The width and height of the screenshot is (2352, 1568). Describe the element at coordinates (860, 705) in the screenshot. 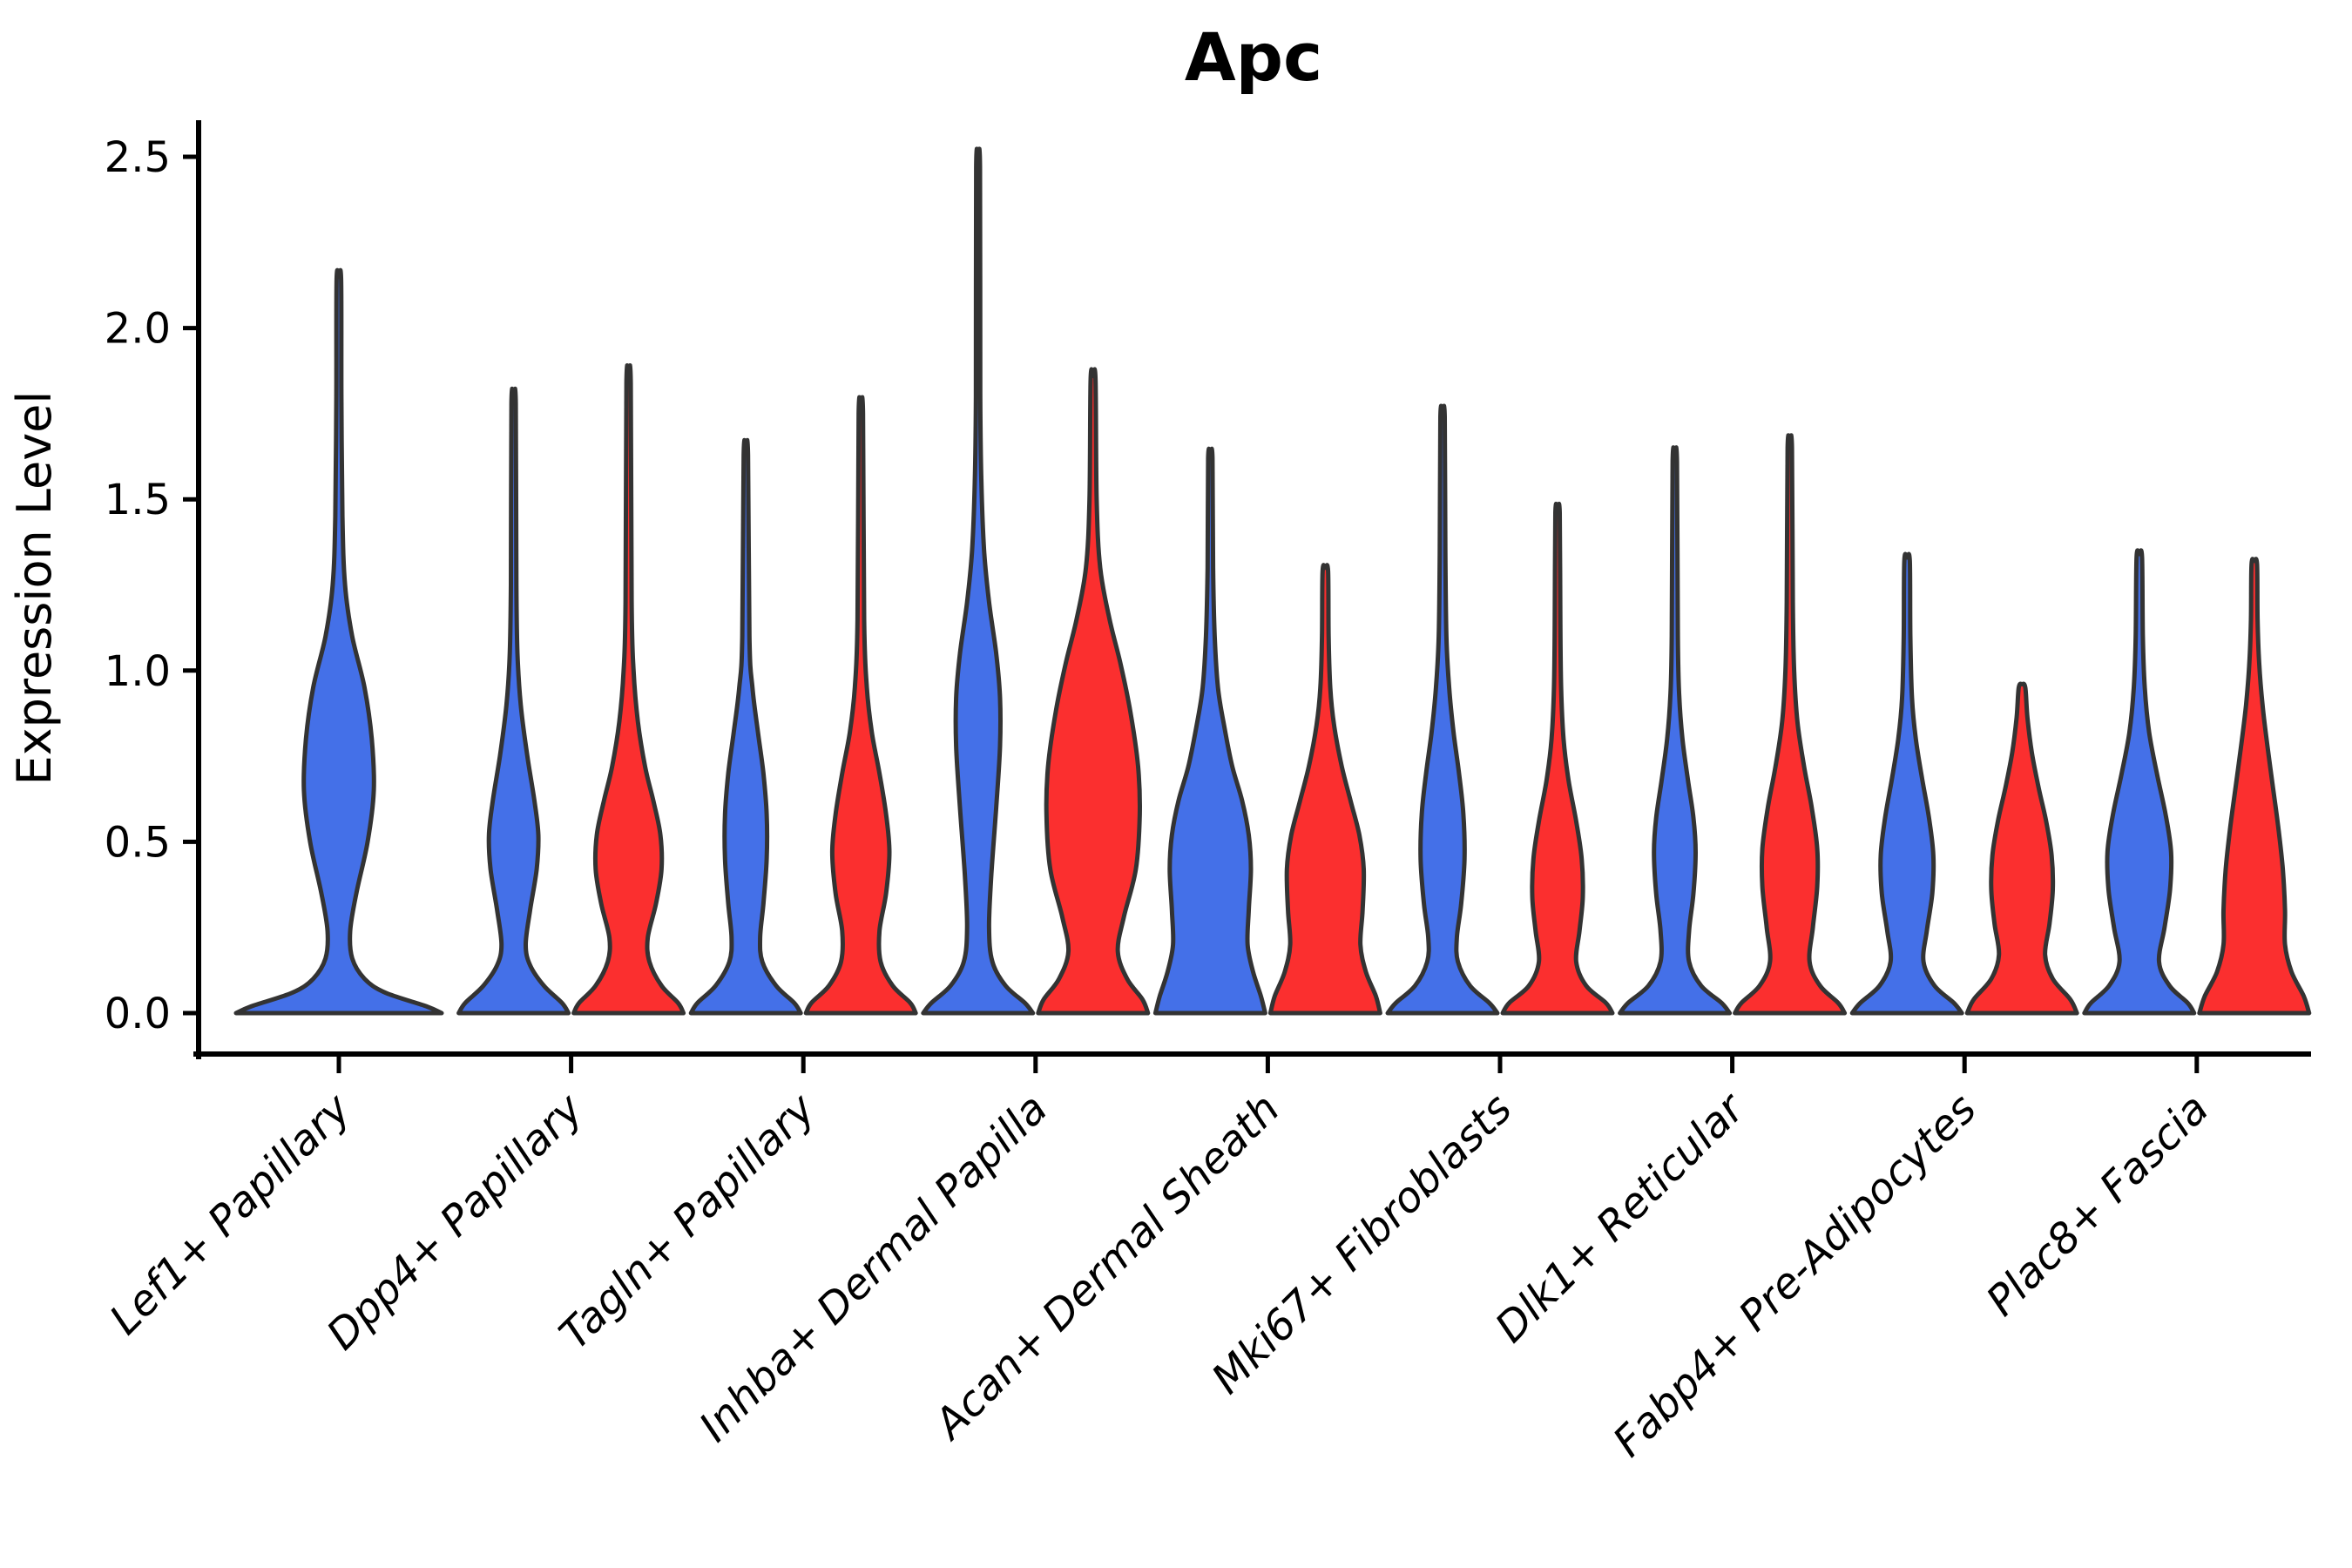

I see `violin-tagln-papillary-red` at that location.